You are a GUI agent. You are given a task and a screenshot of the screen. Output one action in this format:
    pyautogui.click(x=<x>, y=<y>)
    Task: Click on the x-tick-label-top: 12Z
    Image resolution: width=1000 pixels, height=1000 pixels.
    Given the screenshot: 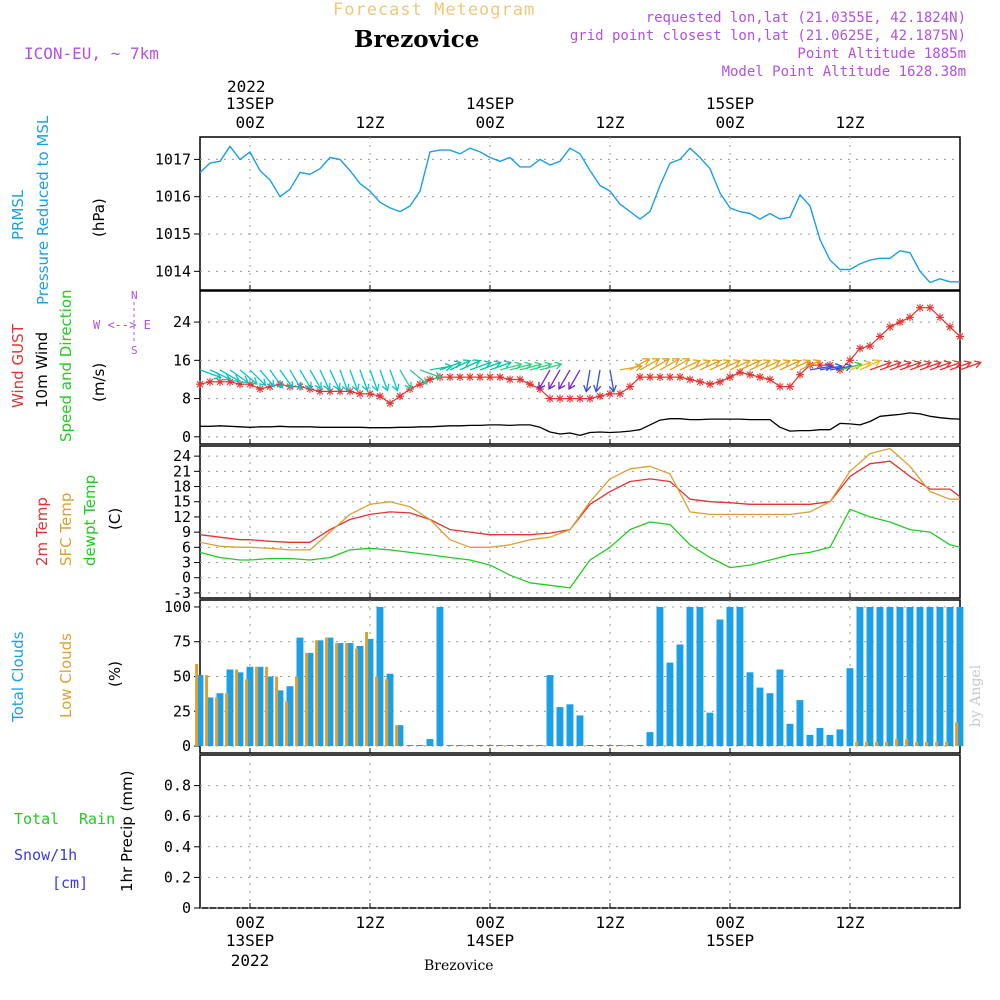 What is the action you would take?
    pyautogui.click(x=610, y=122)
    